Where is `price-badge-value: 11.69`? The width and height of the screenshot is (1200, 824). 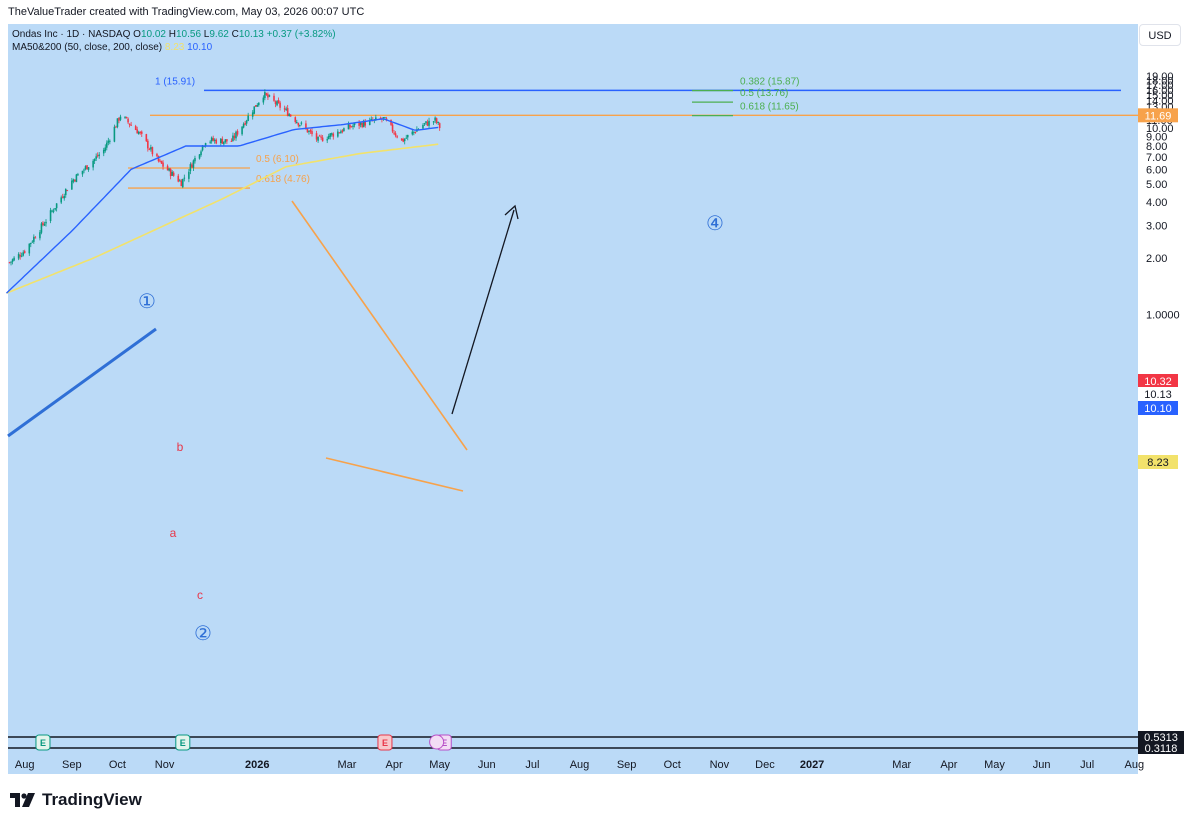 price-badge-value: 11.69 is located at coordinates (1158, 116).